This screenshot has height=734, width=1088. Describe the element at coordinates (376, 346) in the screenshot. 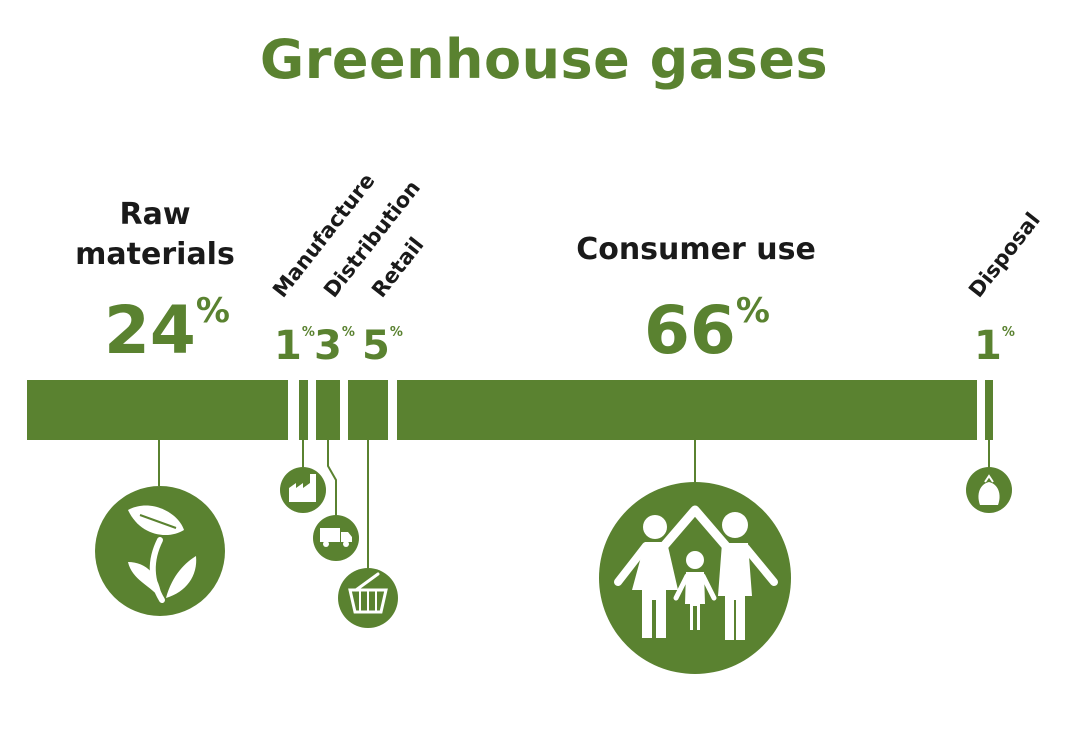

I see `value-retail-number: 5` at that location.